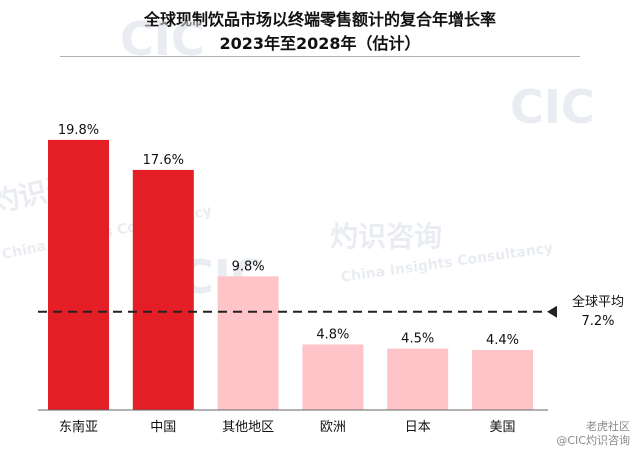 The width and height of the screenshot is (640, 452). What do you see at coordinates (163, 160) in the screenshot?
I see `data-label: 17.6%` at bounding box center [163, 160].